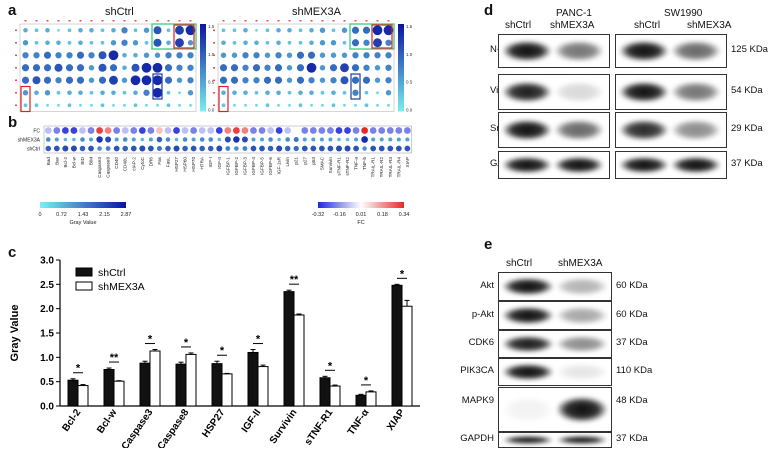  What do you see at coordinates (356, 163) in the screenshot?
I see `gene-label: TNF-a` at bounding box center [356, 163].